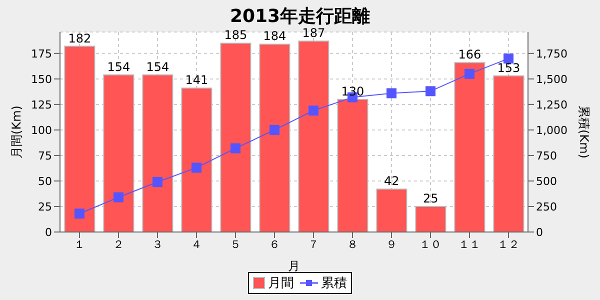  Describe the element at coordinates (80, 38) in the screenshot. I see `data-label: 182` at that location.